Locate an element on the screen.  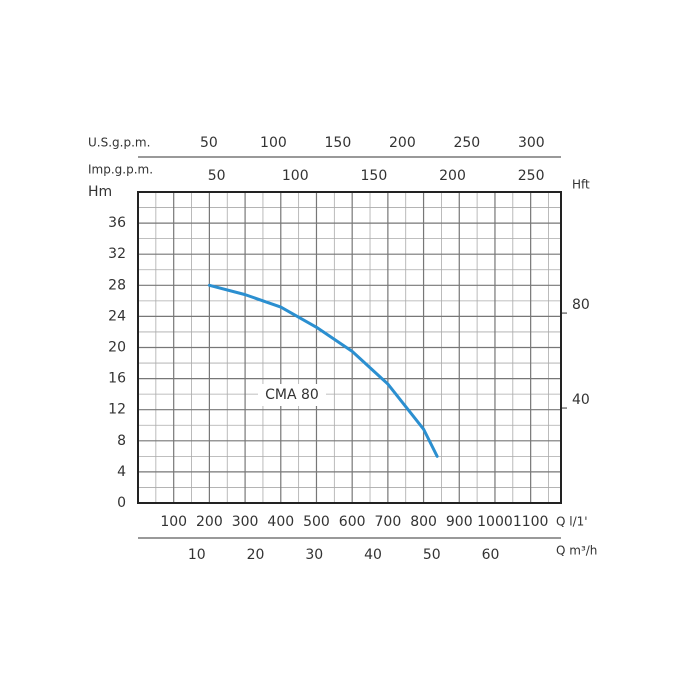
y-tick-label: 8 is located at coordinates (121, 441).